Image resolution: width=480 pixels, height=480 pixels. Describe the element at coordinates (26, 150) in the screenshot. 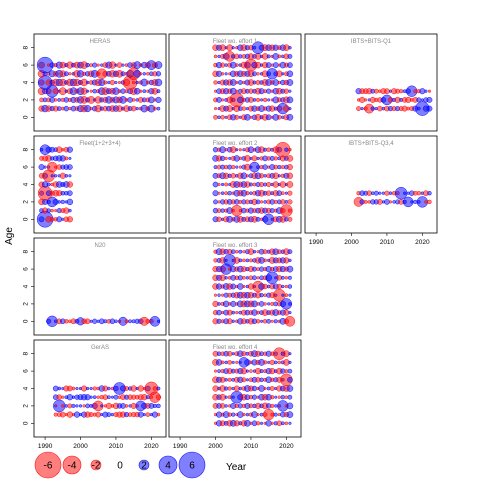

I see `y-tick-label: 8` at that location.